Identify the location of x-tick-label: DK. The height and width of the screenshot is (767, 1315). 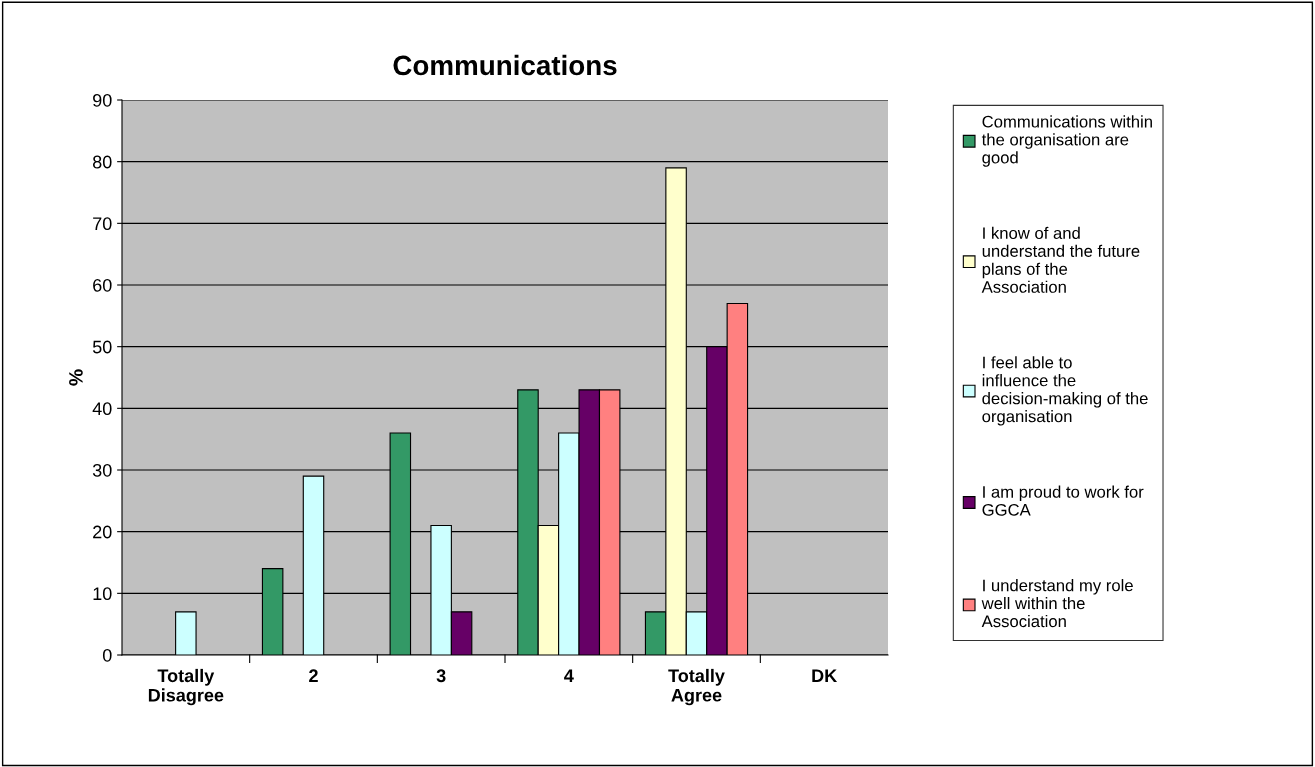
(825, 675).